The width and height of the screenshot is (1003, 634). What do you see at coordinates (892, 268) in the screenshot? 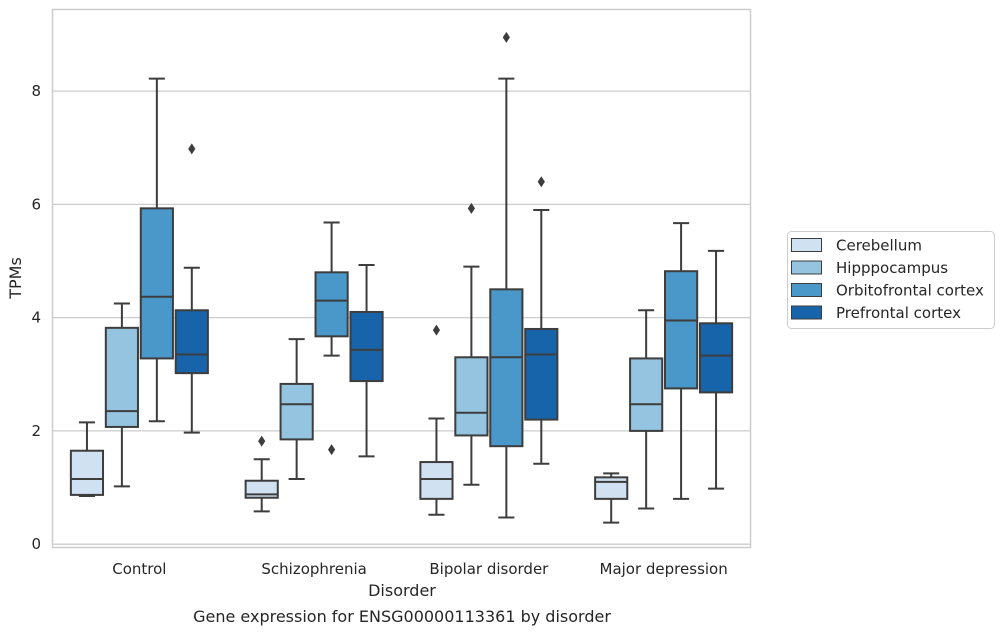
I see `legend-label: Hipppocampus` at bounding box center [892, 268].